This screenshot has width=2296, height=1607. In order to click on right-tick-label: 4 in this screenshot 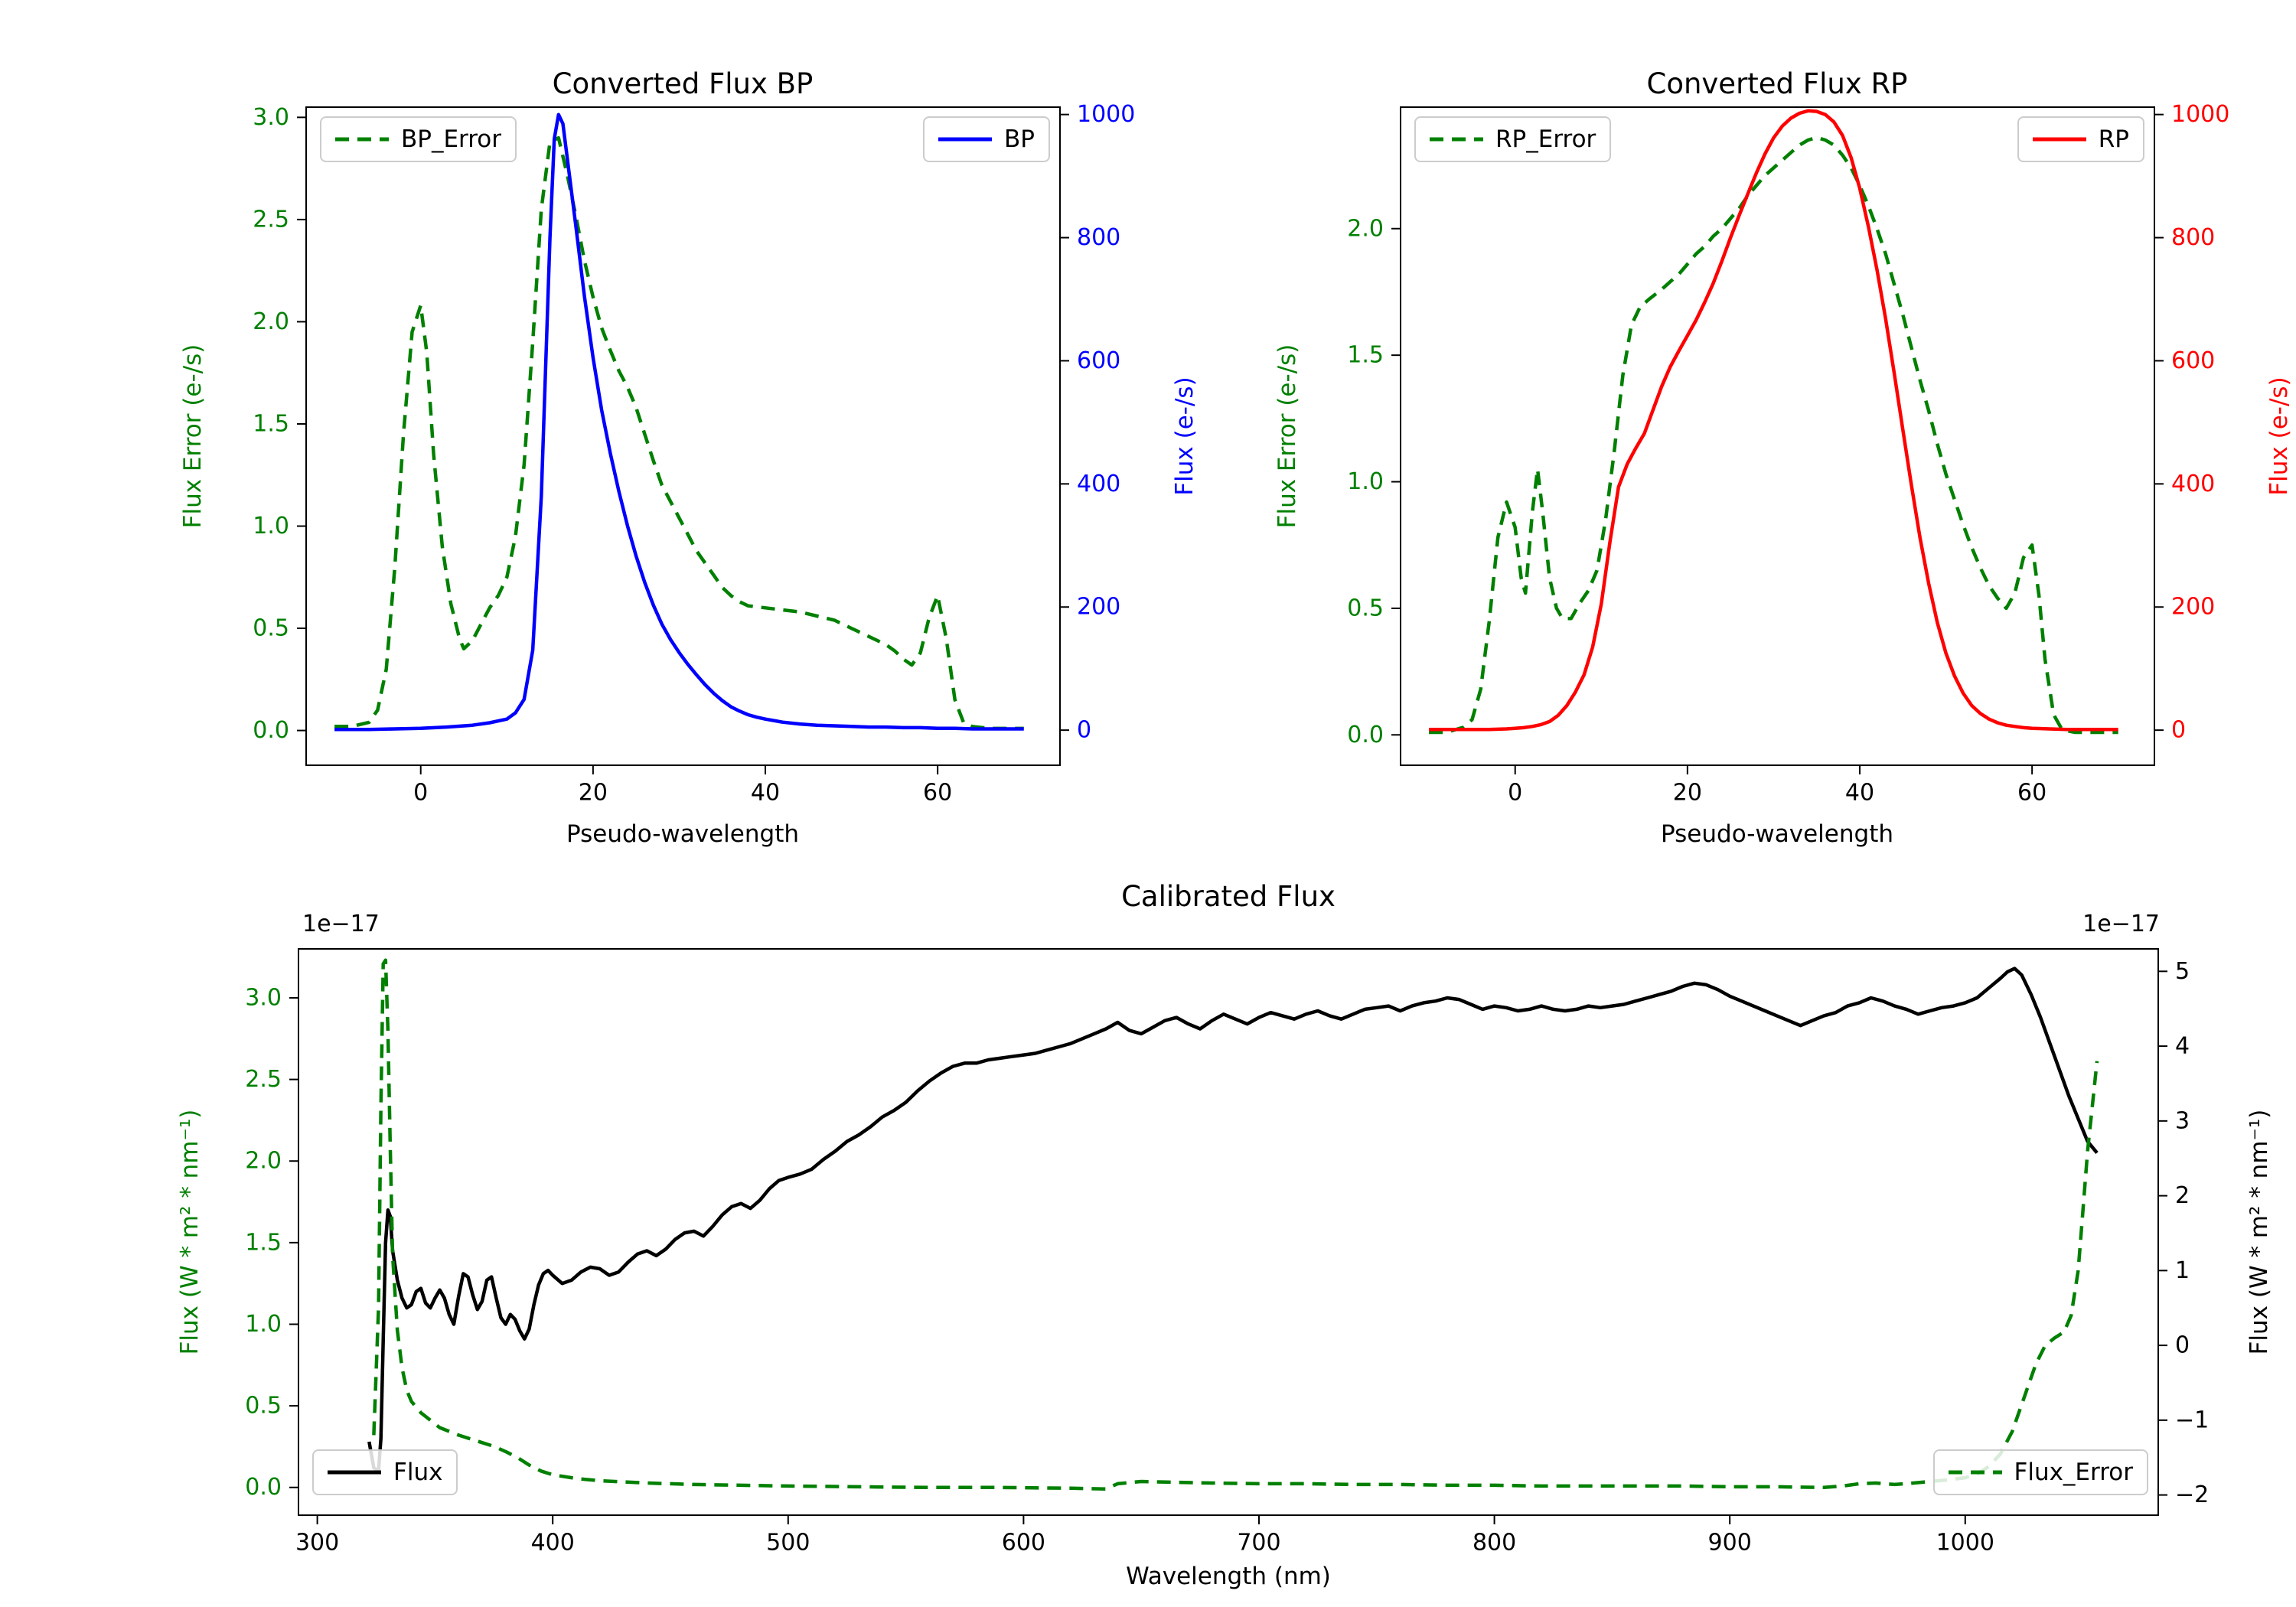, I will do `click(2182, 1046)`.